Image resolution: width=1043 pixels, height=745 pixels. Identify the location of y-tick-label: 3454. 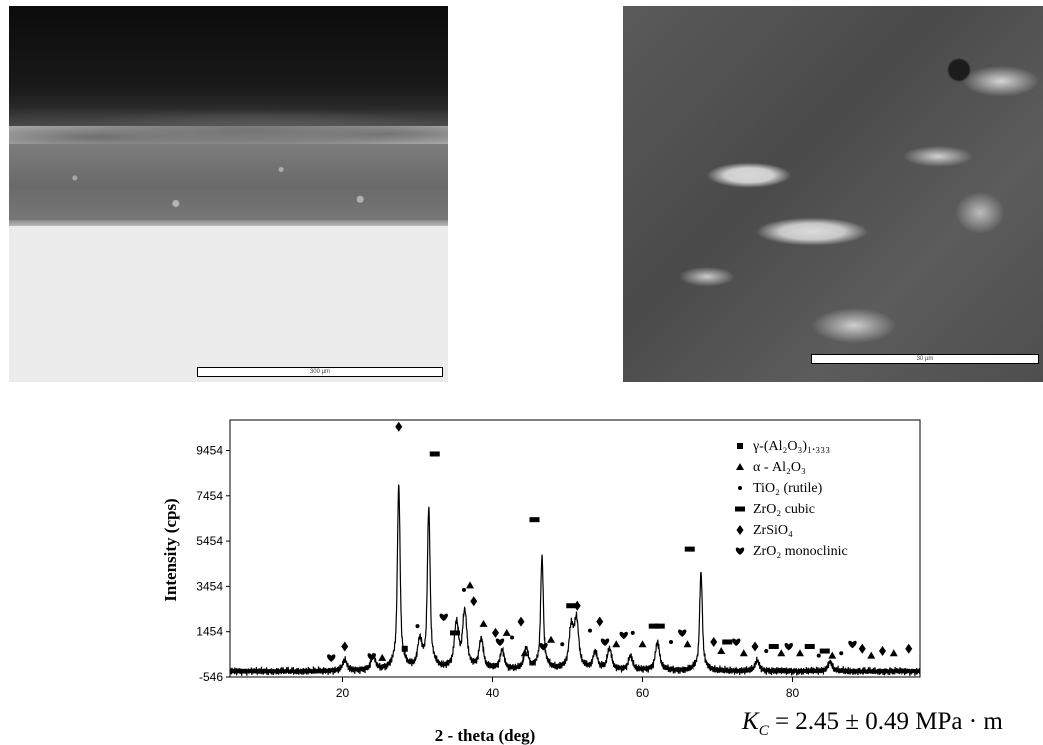
(209, 586).